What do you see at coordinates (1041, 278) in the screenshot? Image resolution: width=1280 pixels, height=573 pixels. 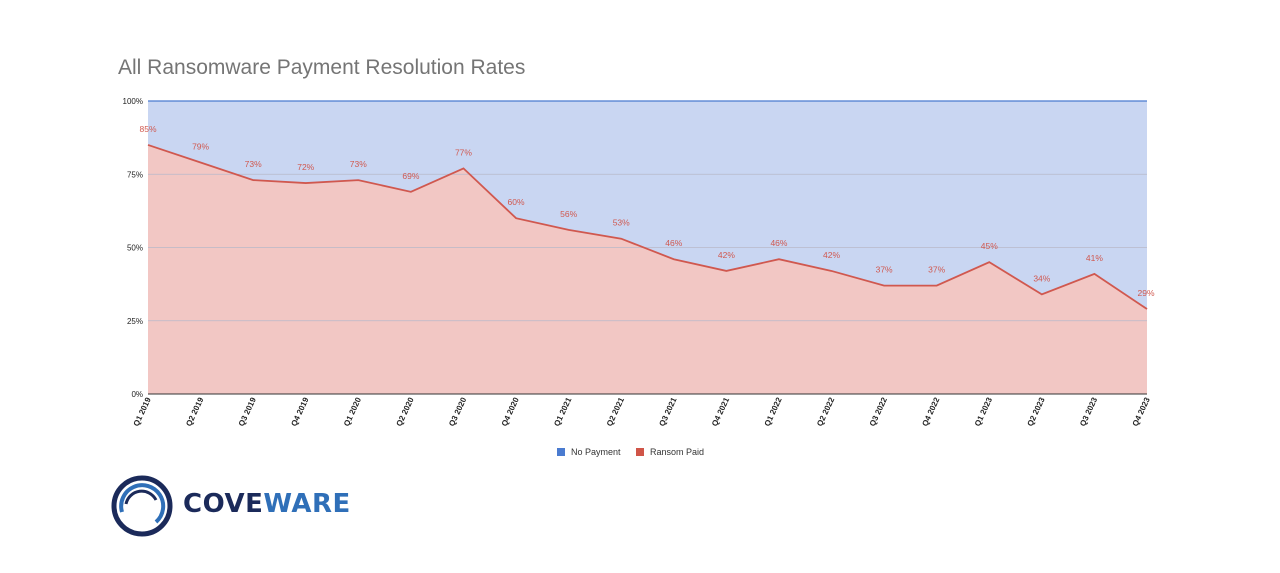 I see `data-label: 34%` at bounding box center [1041, 278].